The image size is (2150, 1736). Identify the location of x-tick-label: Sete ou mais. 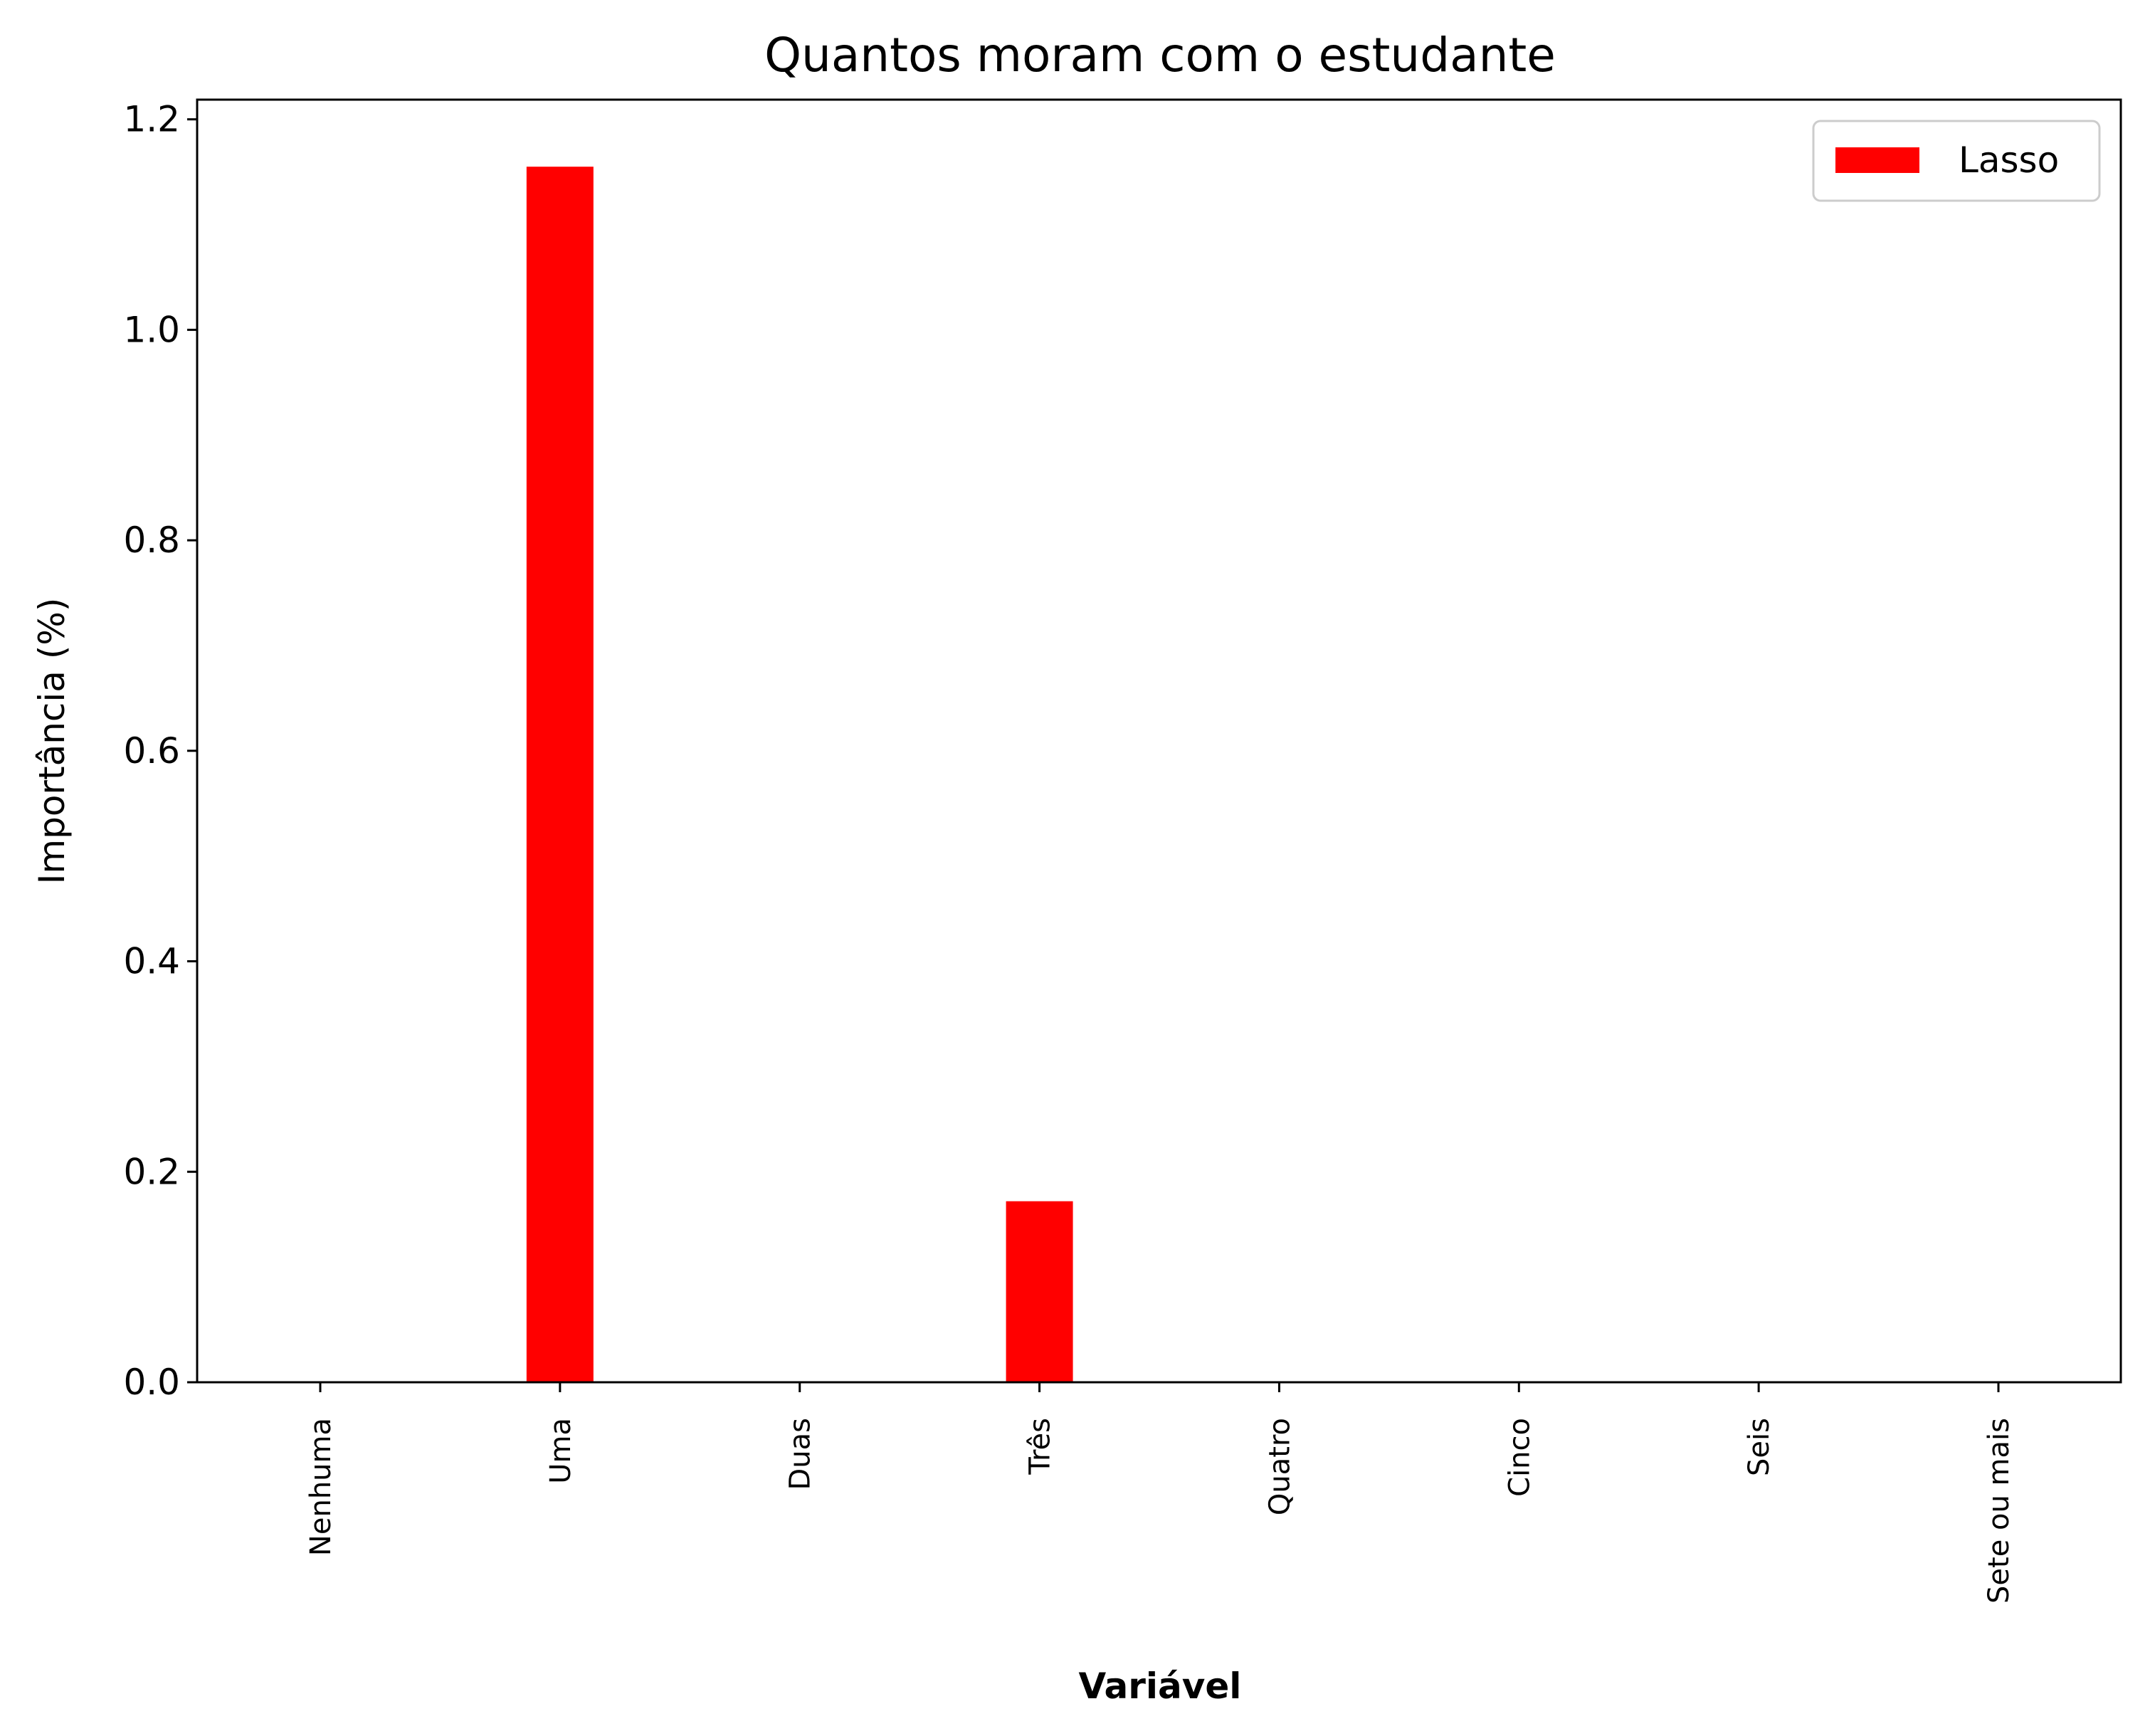
(1999, 1511).